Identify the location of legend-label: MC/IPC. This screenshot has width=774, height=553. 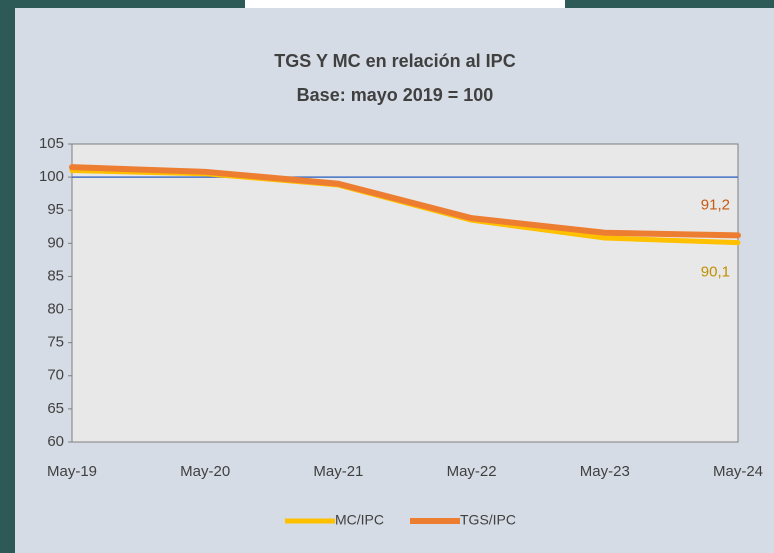
(359, 520).